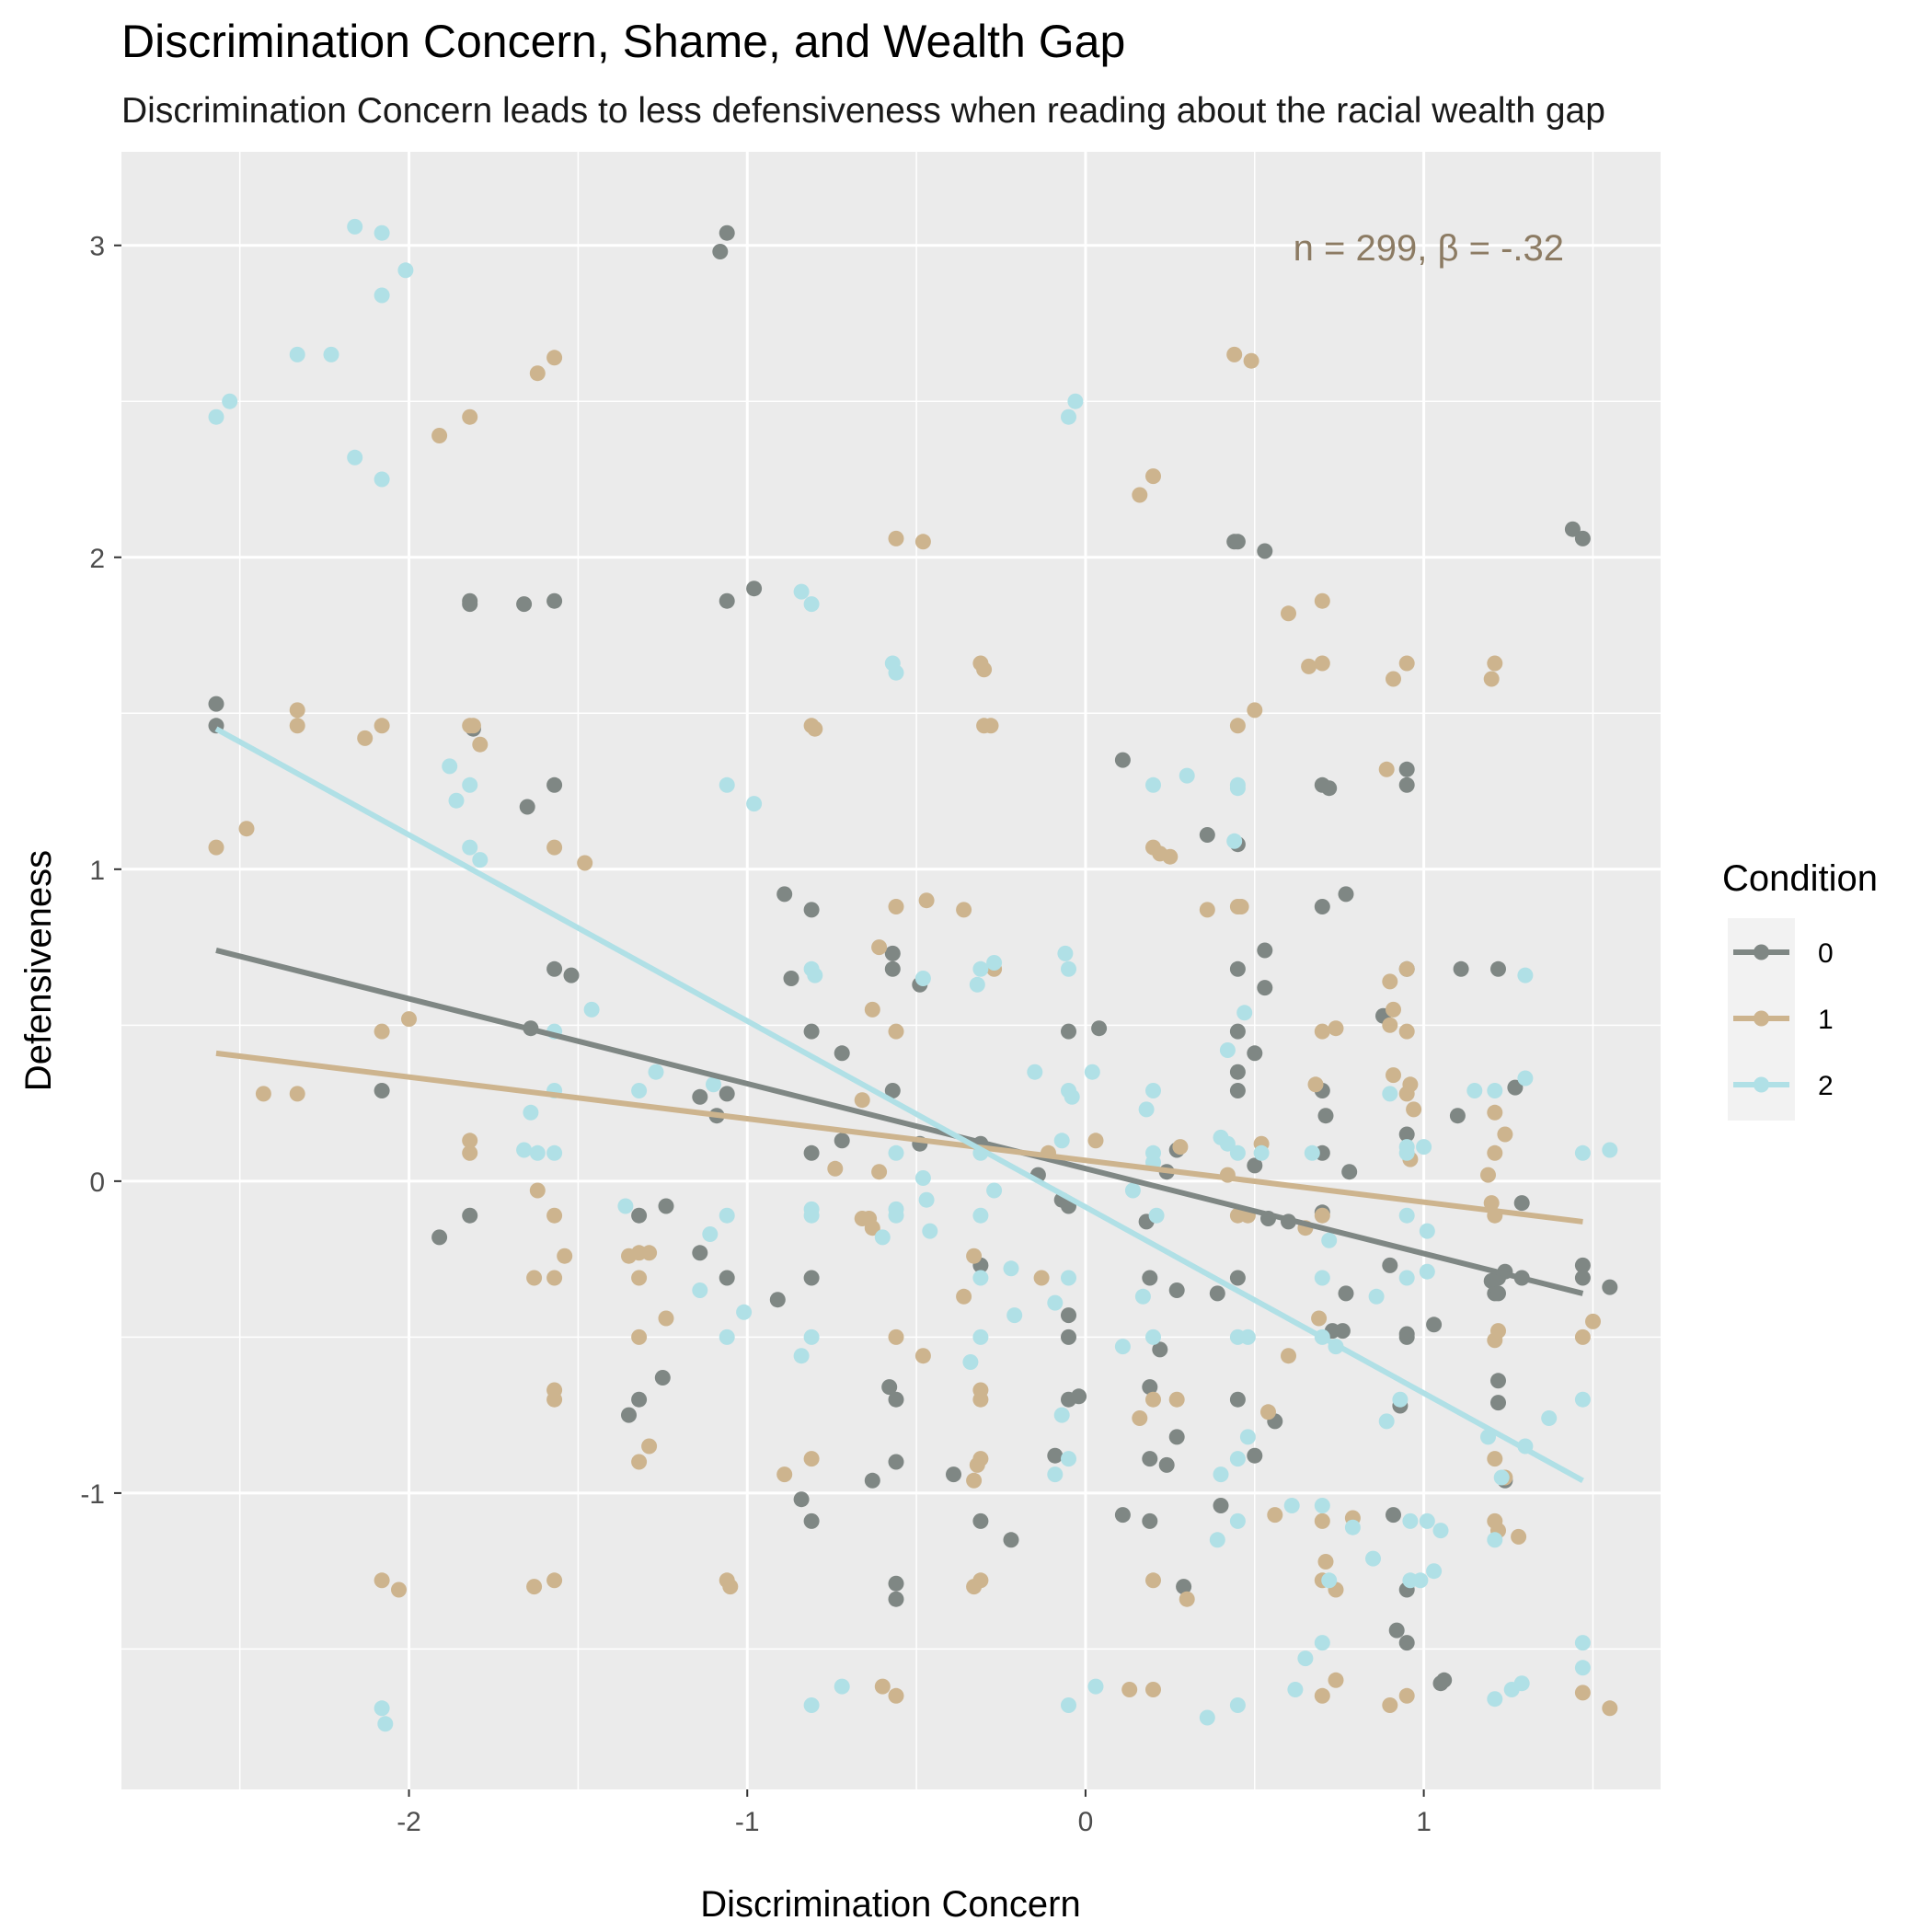 This screenshot has width=1932, height=1932. What do you see at coordinates (1826, 1020) in the screenshot?
I see `legend-label: 1` at bounding box center [1826, 1020].